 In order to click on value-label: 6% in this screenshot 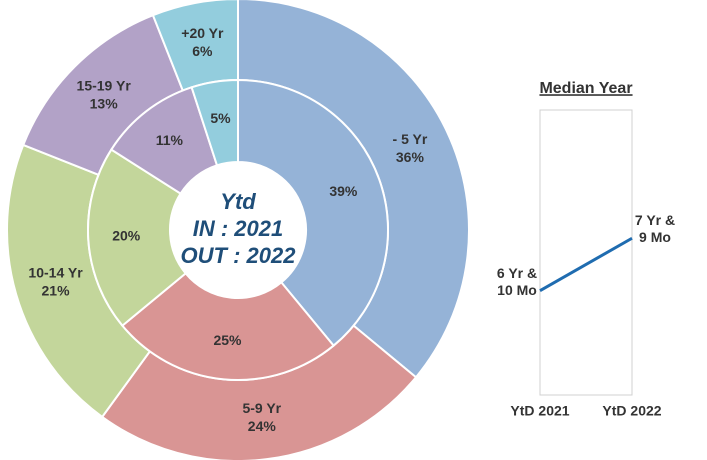, I will do `click(202, 51)`.